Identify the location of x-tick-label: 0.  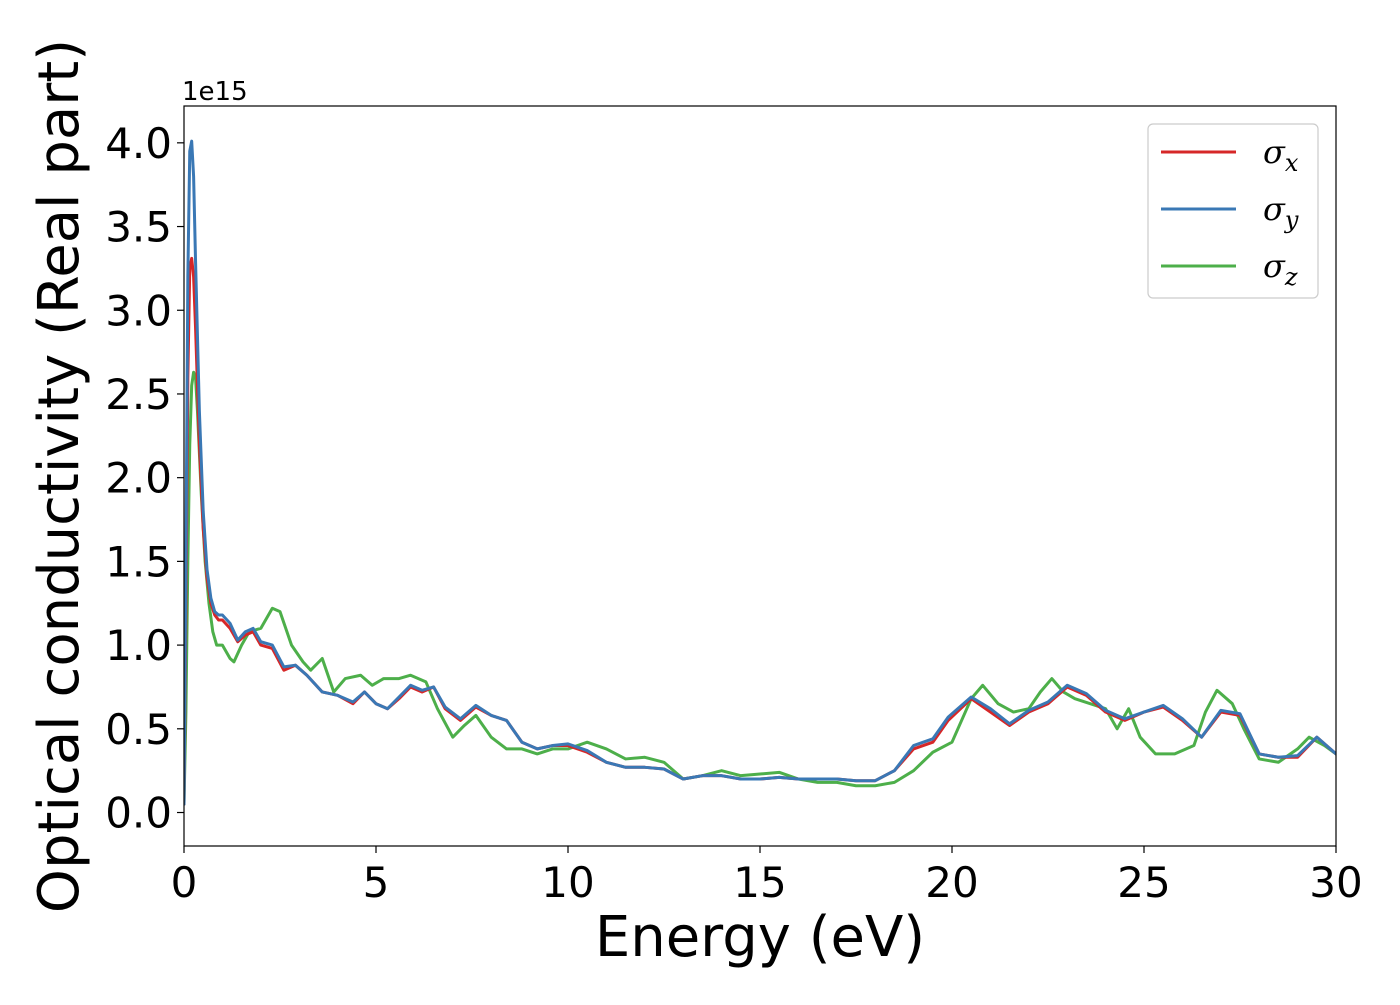
(184, 882).